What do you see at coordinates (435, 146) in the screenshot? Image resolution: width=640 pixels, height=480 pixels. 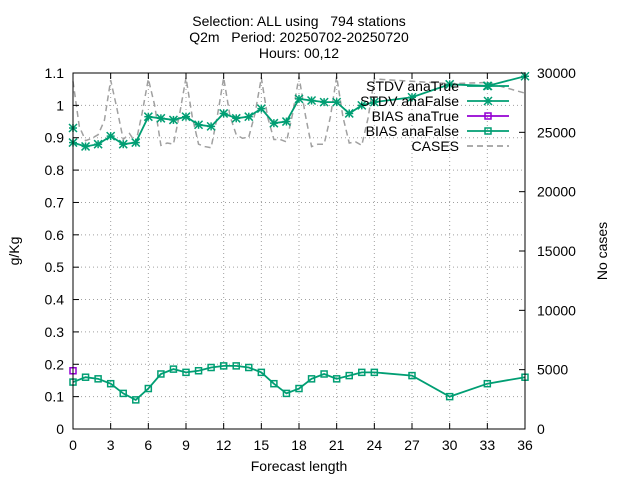 I see `legend-label: CASES` at bounding box center [435, 146].